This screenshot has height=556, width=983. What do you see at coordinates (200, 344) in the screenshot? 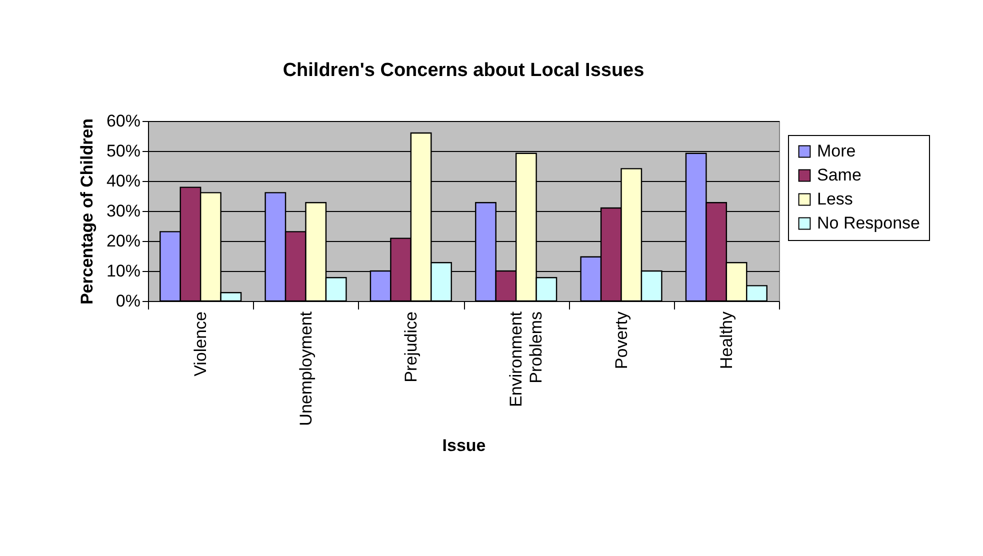
I see `x-tick-label: Violence` at bounding box center [200, 344].